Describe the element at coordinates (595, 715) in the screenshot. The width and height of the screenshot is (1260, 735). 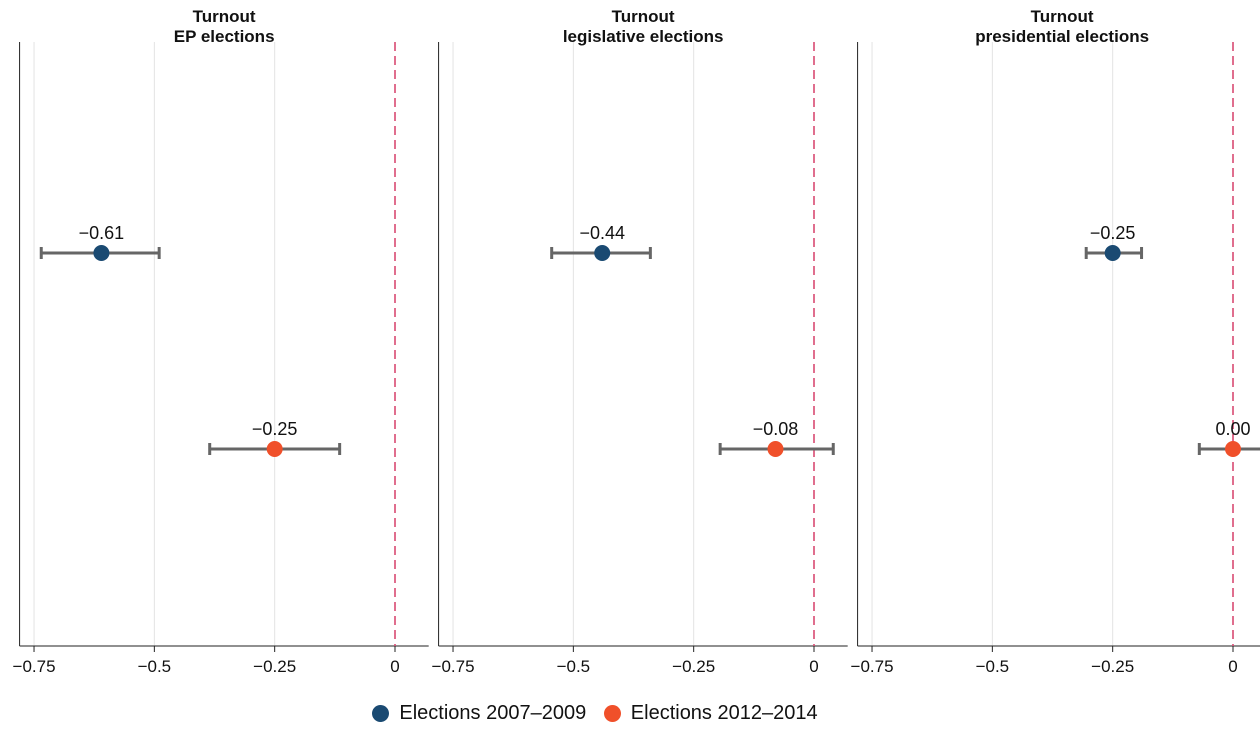
I see `legend: Elections 2007–2009 Elections 2012–2014` at that location.